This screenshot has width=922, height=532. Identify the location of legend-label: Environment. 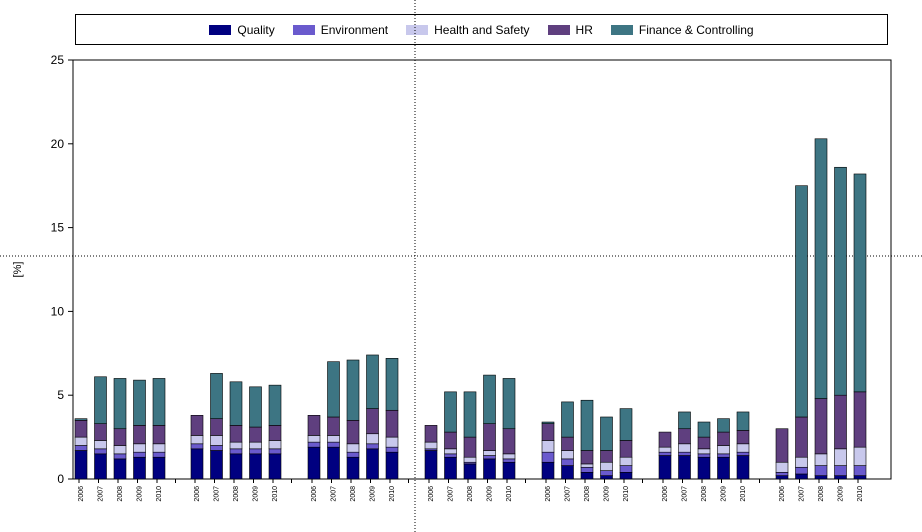
(354, 29).